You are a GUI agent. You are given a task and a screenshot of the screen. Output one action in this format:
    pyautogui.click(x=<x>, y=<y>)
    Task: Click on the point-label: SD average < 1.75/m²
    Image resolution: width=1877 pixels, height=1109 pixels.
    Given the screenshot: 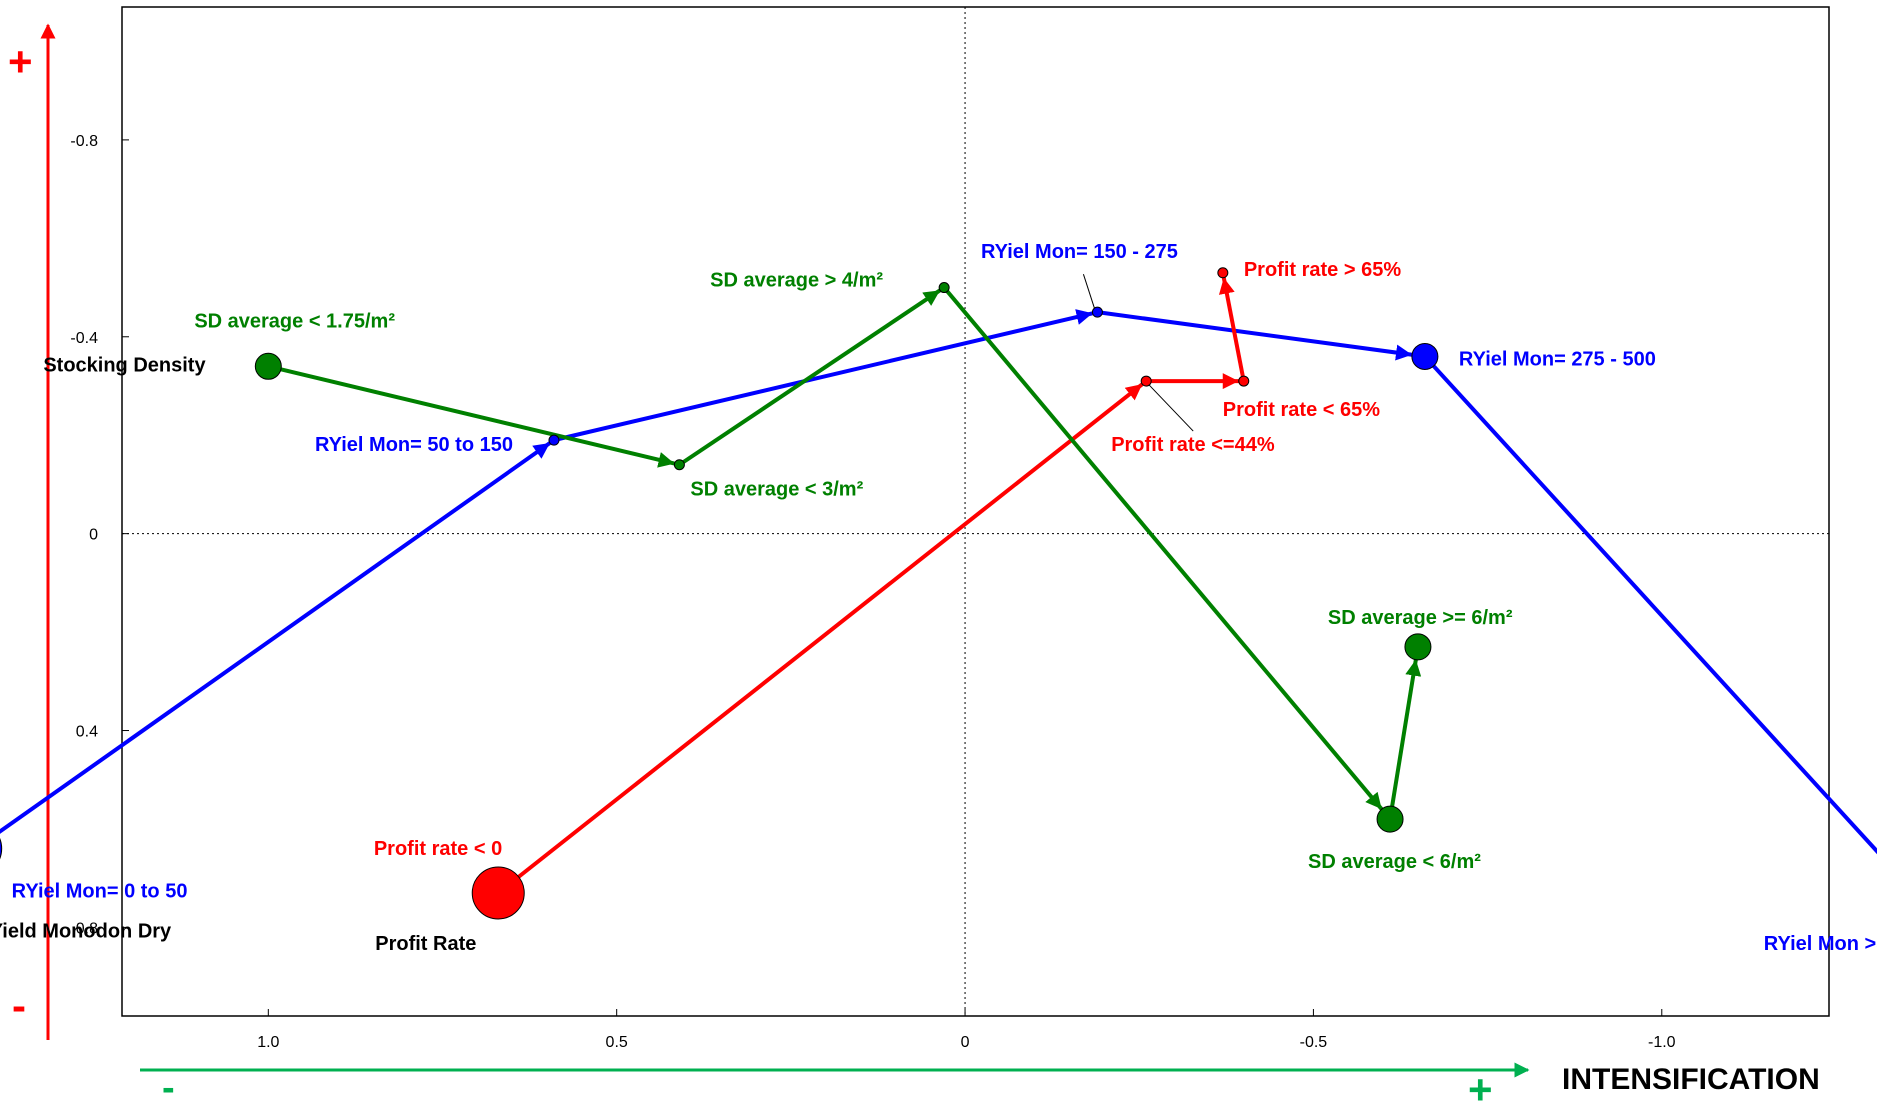 What is the action you would take?
    pyautogui.click(x=294, y=321)
    